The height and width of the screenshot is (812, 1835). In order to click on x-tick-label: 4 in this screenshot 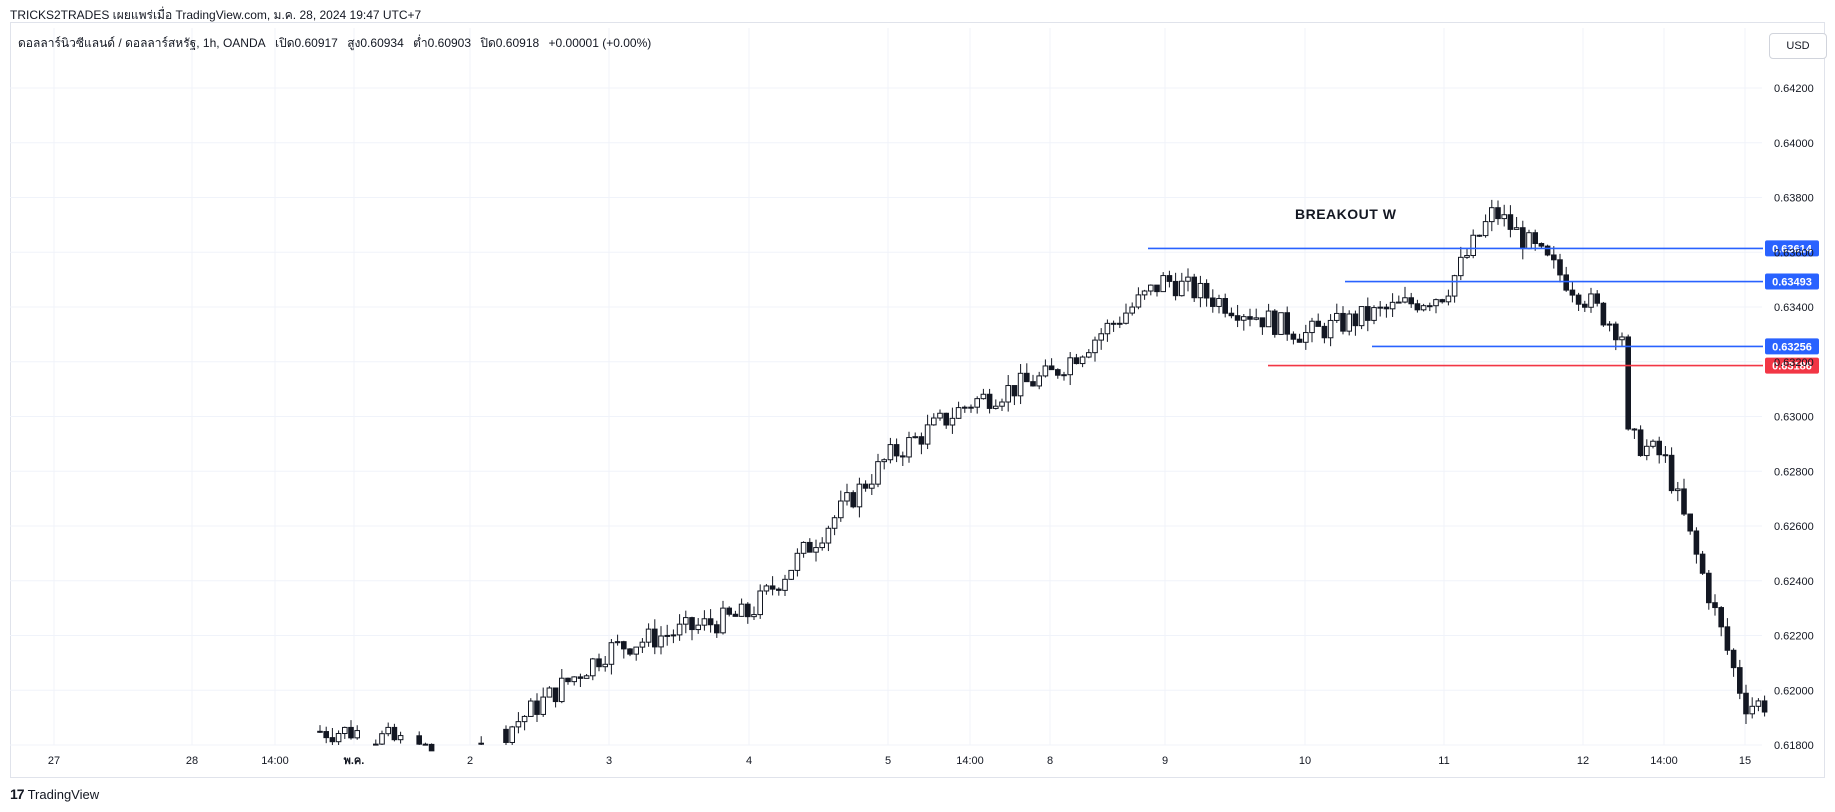, I will do `click(749, 761)`.